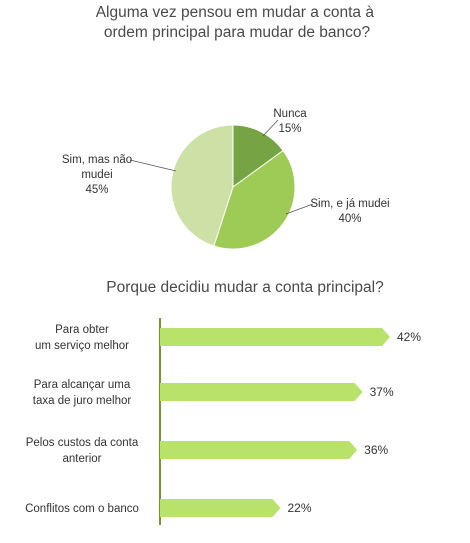 The image size is (470, 543). I want to click on pie-slice-label: Nunca 15%, so click(290, 121).